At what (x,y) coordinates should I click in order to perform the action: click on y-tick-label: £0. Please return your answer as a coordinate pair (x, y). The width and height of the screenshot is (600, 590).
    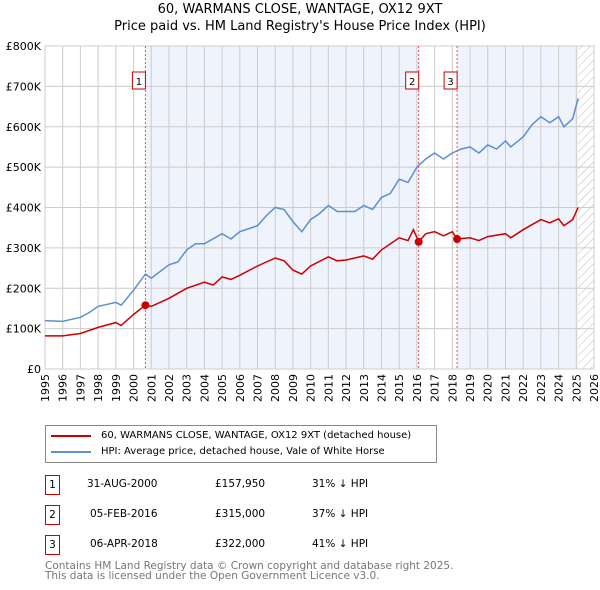
    Looking at the image, I should click on (34, 369).